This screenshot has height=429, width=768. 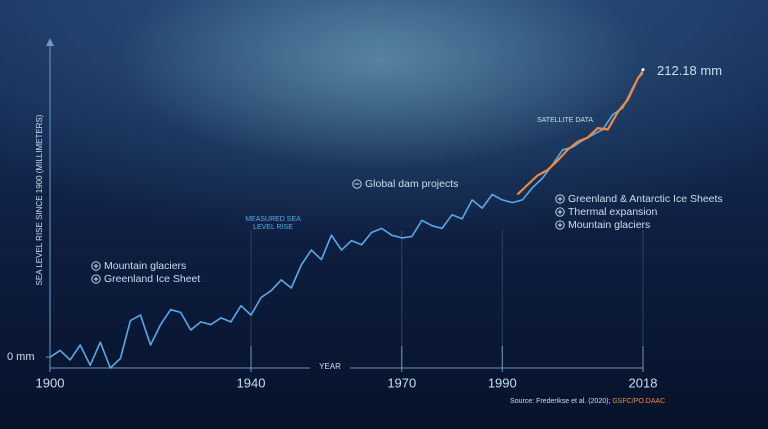 I want to click on annotation: Greenland Ice Sheet, so click(x=152, y=279).